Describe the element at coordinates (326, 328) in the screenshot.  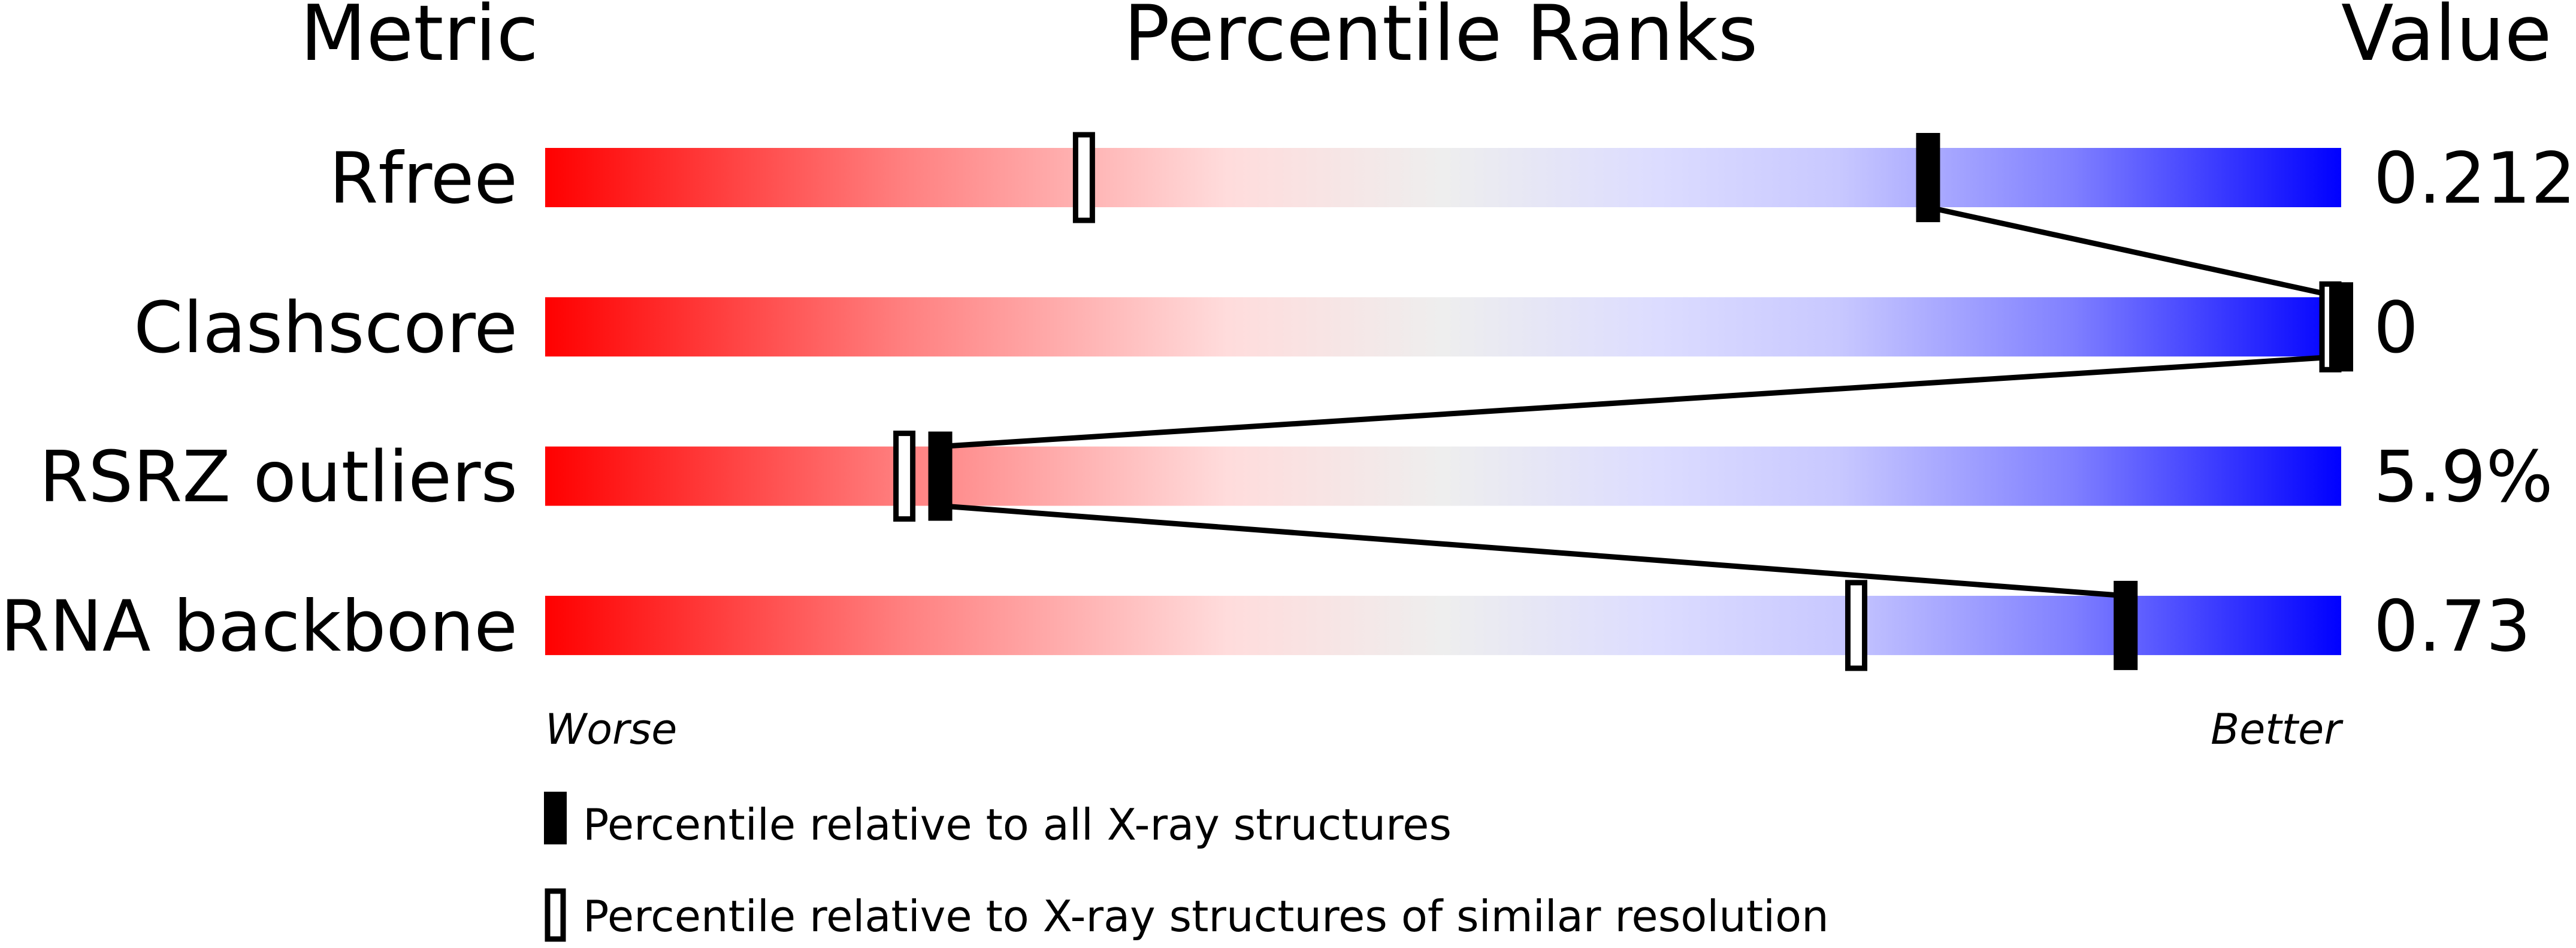
I see `metric-label-clashscore: Clashscore` at that location.